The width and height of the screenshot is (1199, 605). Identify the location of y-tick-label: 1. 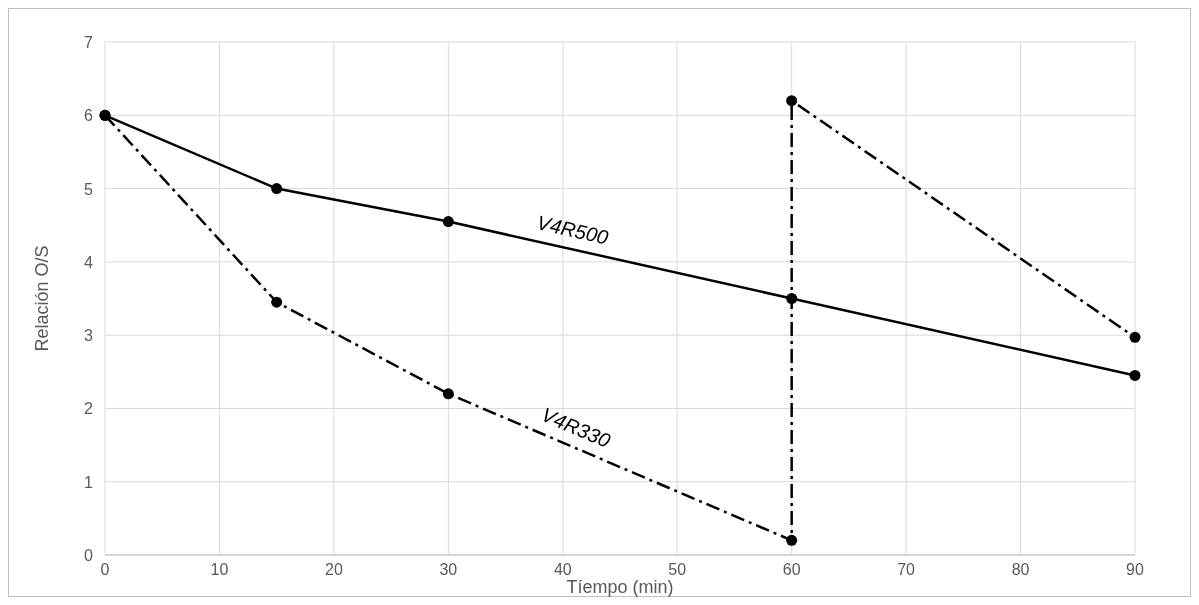
(89, 482).